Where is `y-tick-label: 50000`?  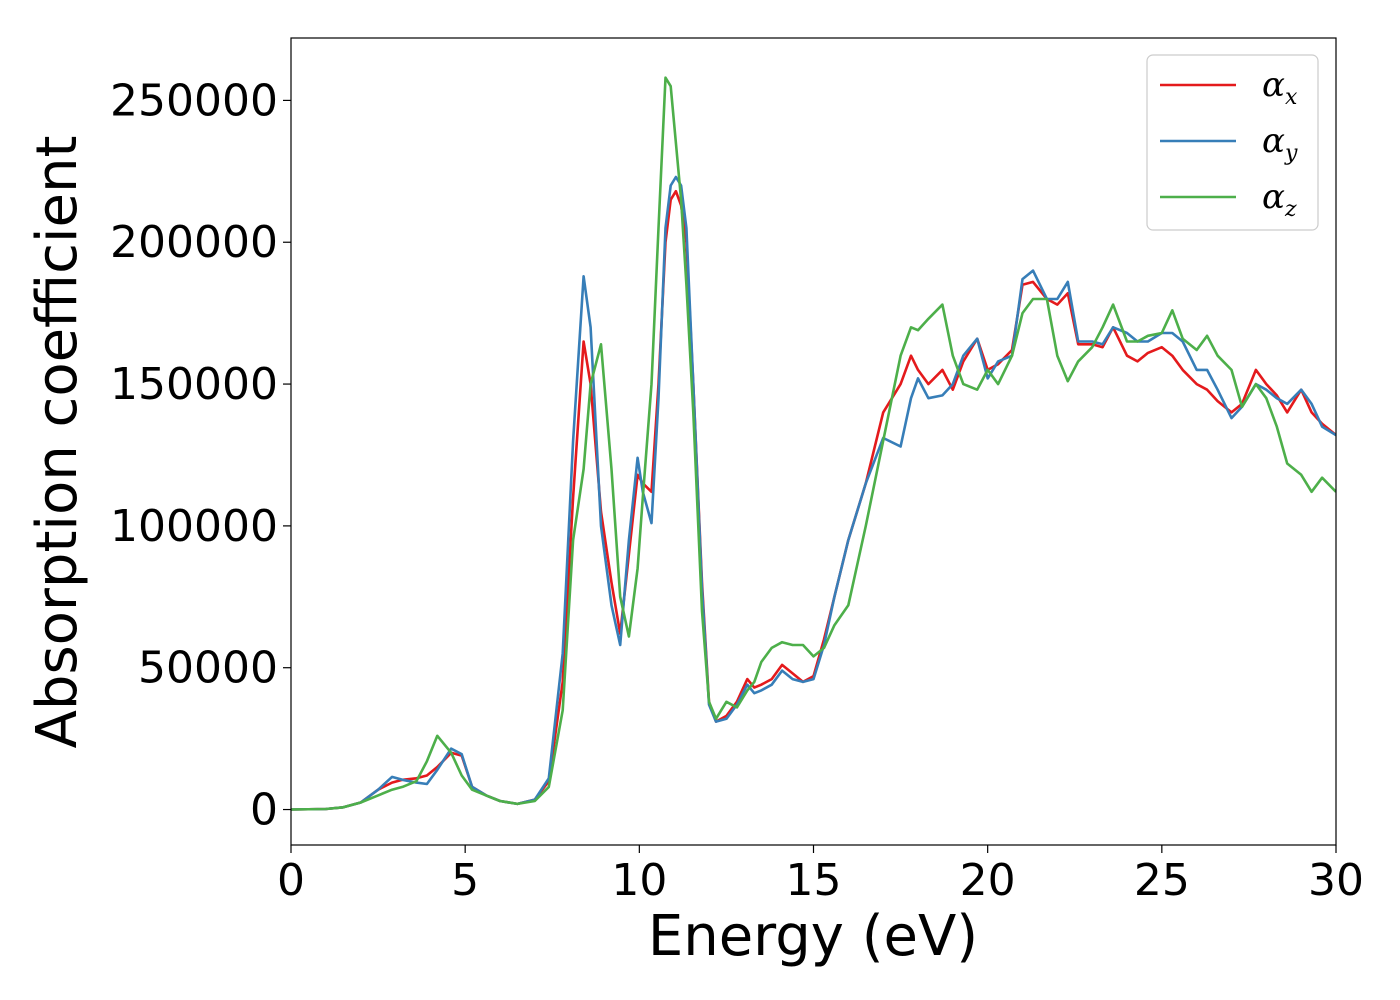 y-tick-label: 50000 is located at coordinates (208, 668).